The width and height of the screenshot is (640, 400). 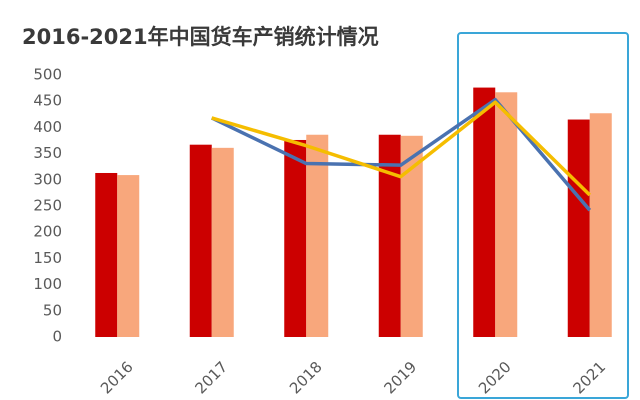 What do you see at coordinates (200, 37) in the screenshot?
I see `chart-title: 2016-2021年中国货车产销统计情况` at bounding box center [200, 37].